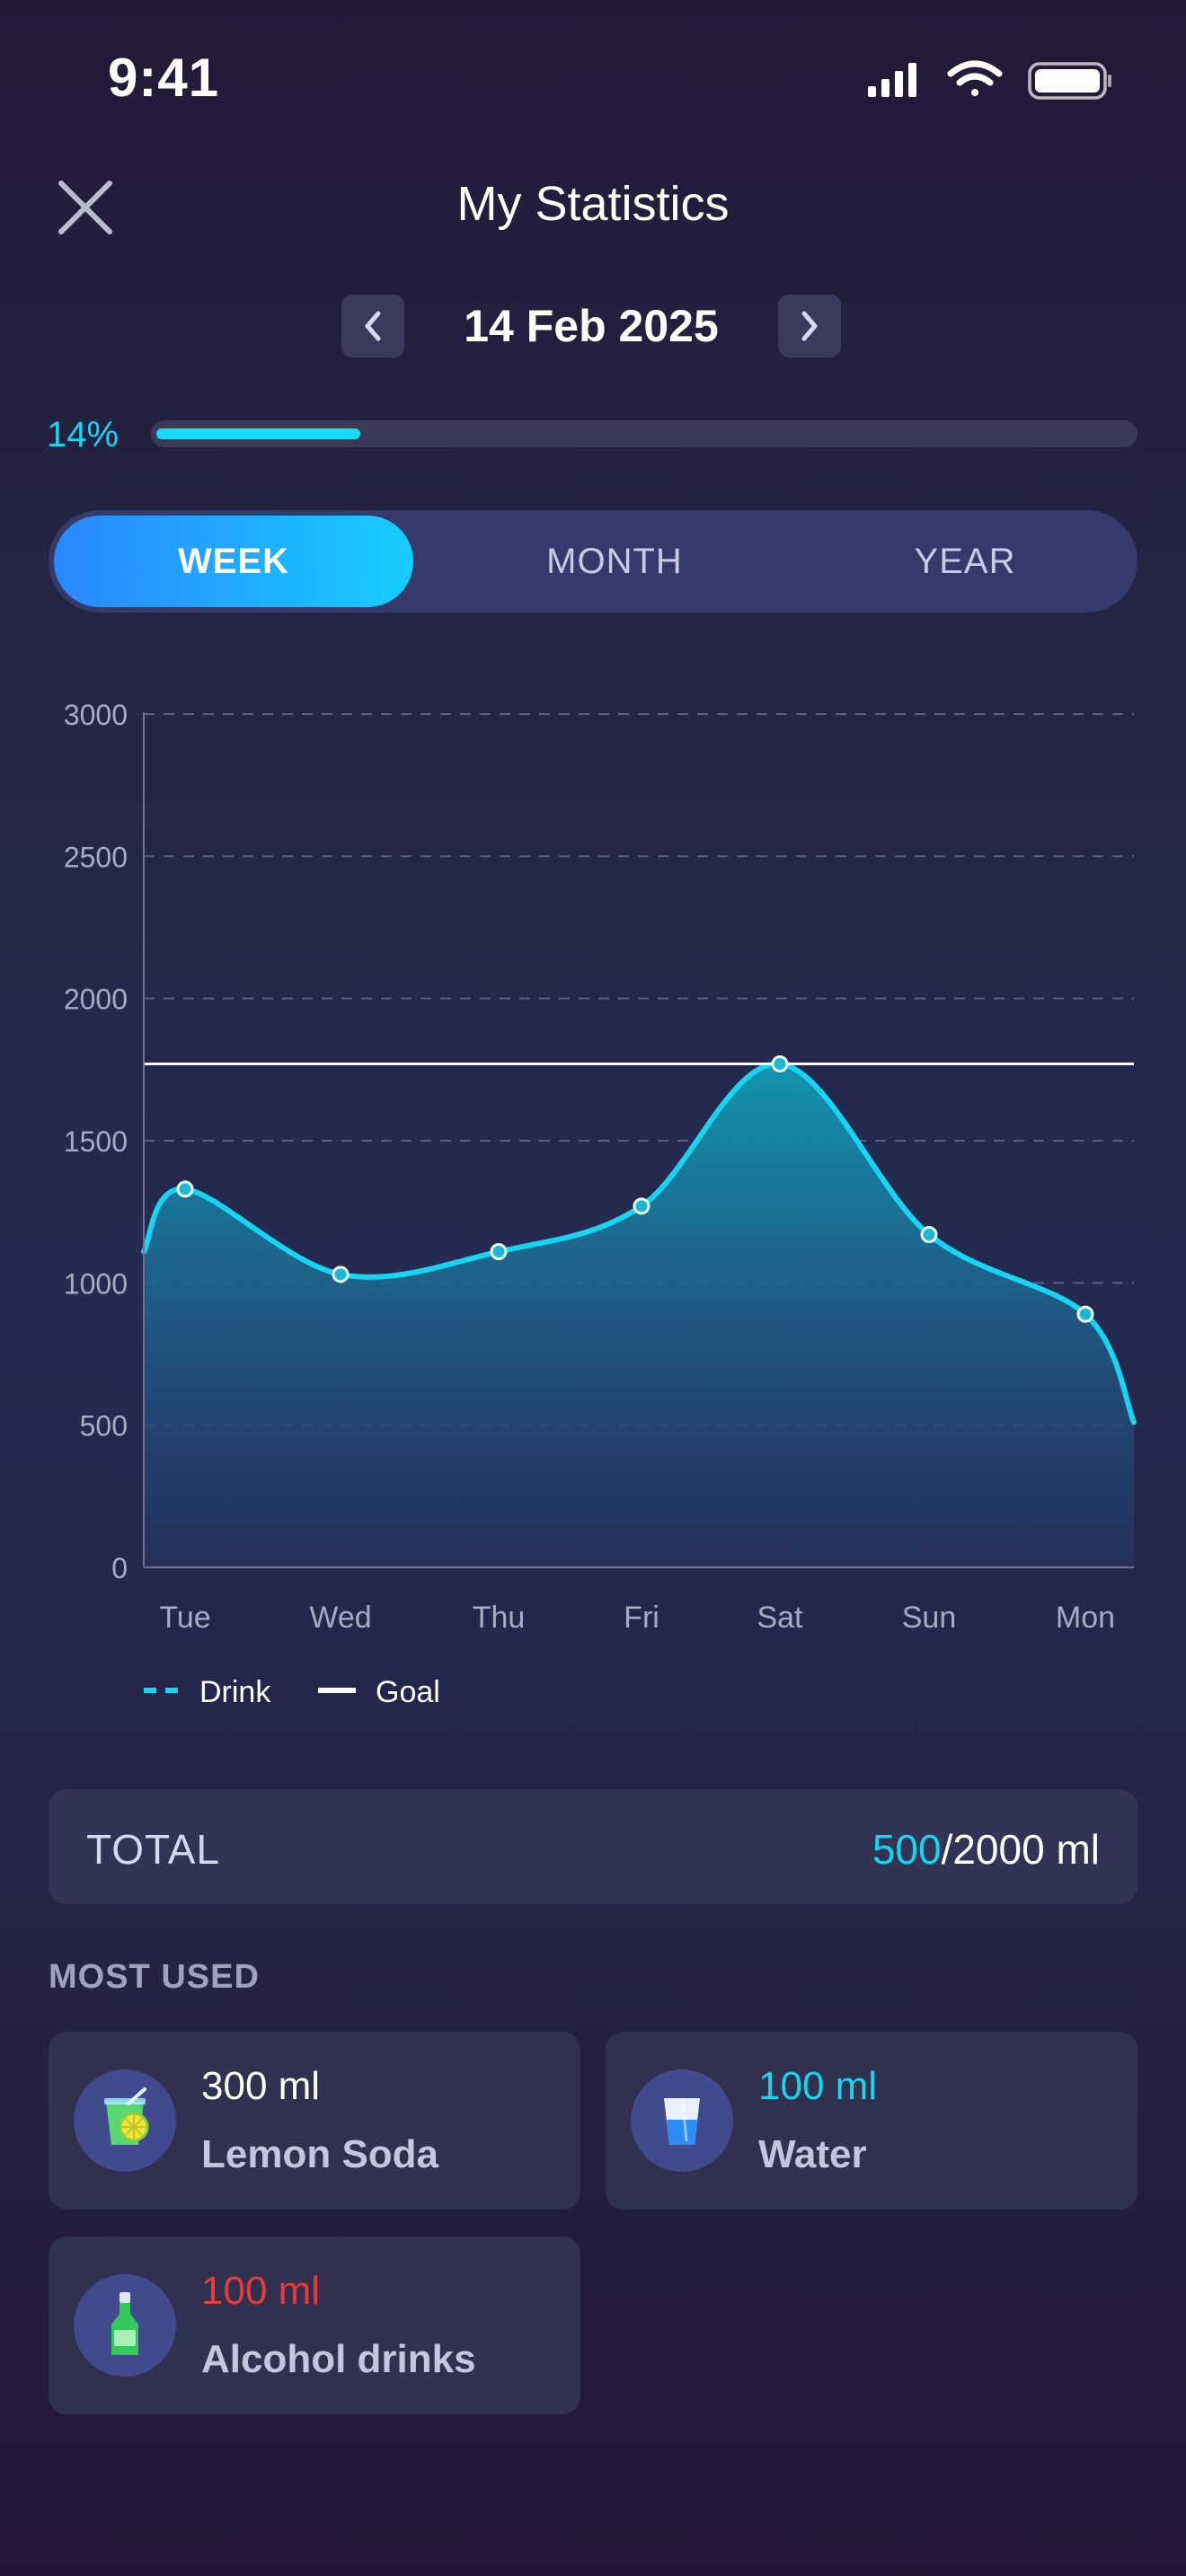 The width and height of the screenshot is (1186, 2576). What do you see at coordinates (314, 2121) in the screenshot?
I see `drink-card-lemon-soda: 300 ml Lemon Soda` at bounding box center [314, 2121].